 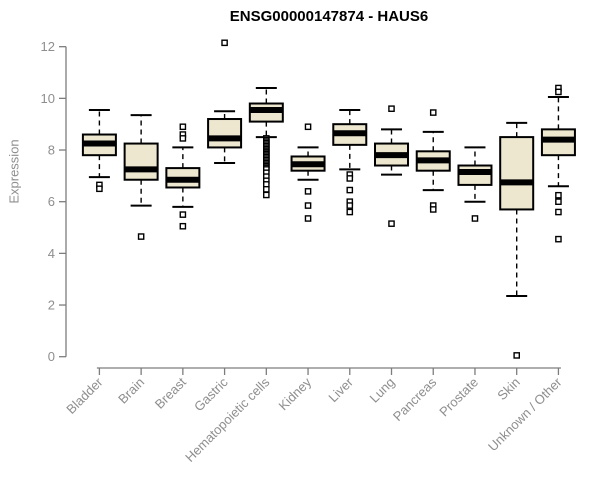 What do you see at coordinates (517, 240) in the screenshot?
I see `boxplot-skin` at bounding box center [517, 240].